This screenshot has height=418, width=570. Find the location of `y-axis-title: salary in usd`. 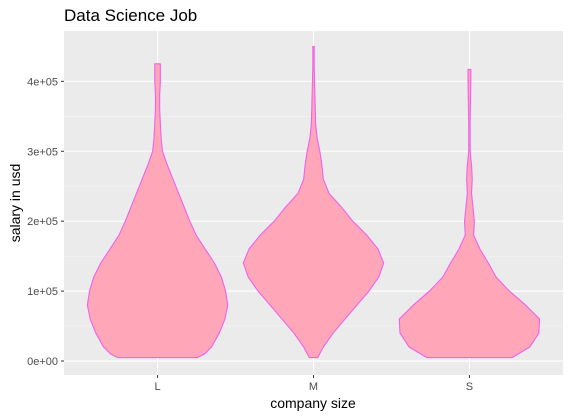

y-axis-title: salary in usd is located at coordinates (15, 203).